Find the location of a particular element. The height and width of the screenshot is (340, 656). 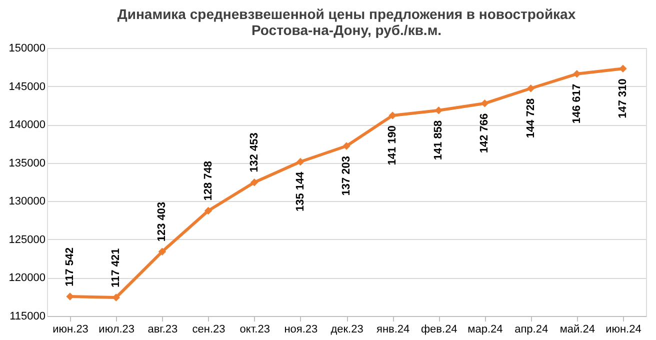

data-label: 147 310 is located at coordinates (622, 98).